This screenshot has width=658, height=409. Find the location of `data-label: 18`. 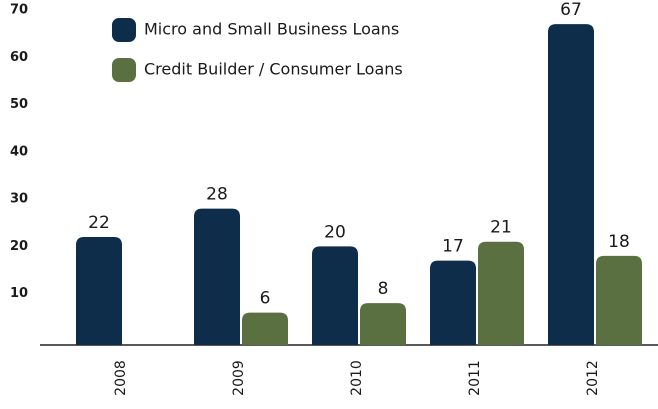

data-label: 18 is located at coordinates (619, 242).